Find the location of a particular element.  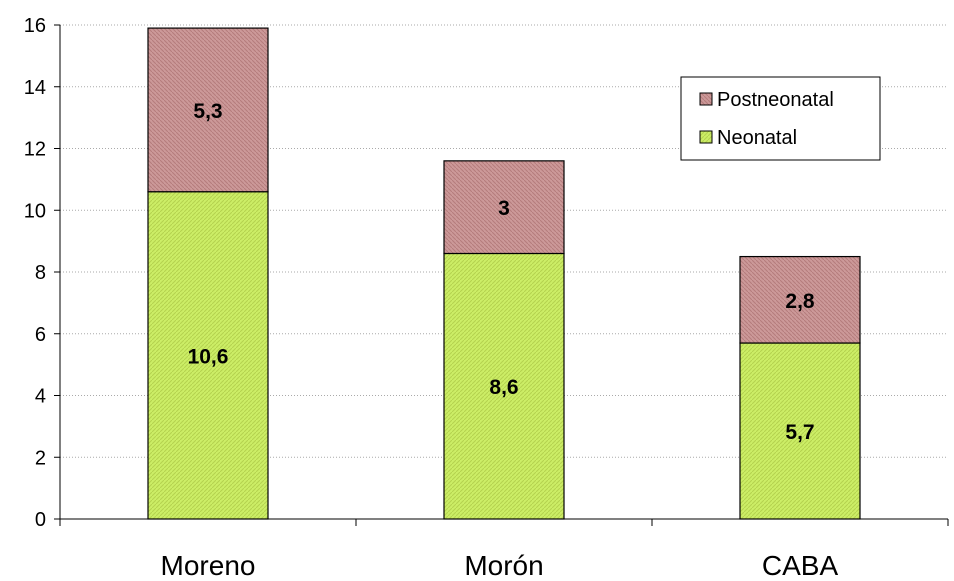

y-tick-label: 4 is located at coordinates (40, 397).